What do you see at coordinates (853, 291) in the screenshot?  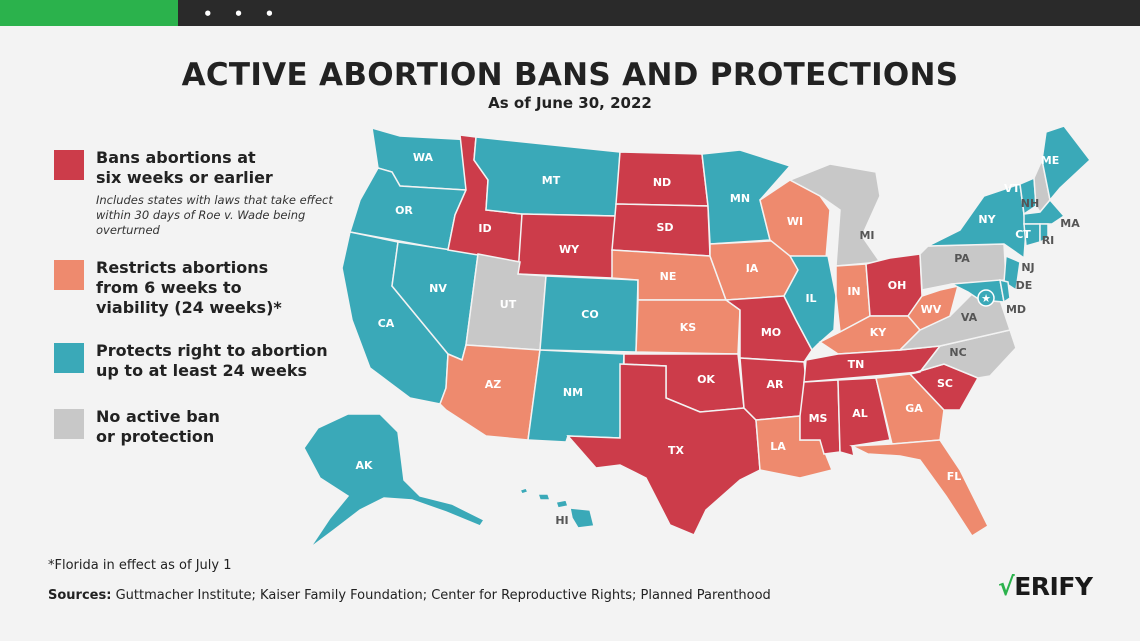 I see `label-IN: IN` at bounding box center [853, 291].